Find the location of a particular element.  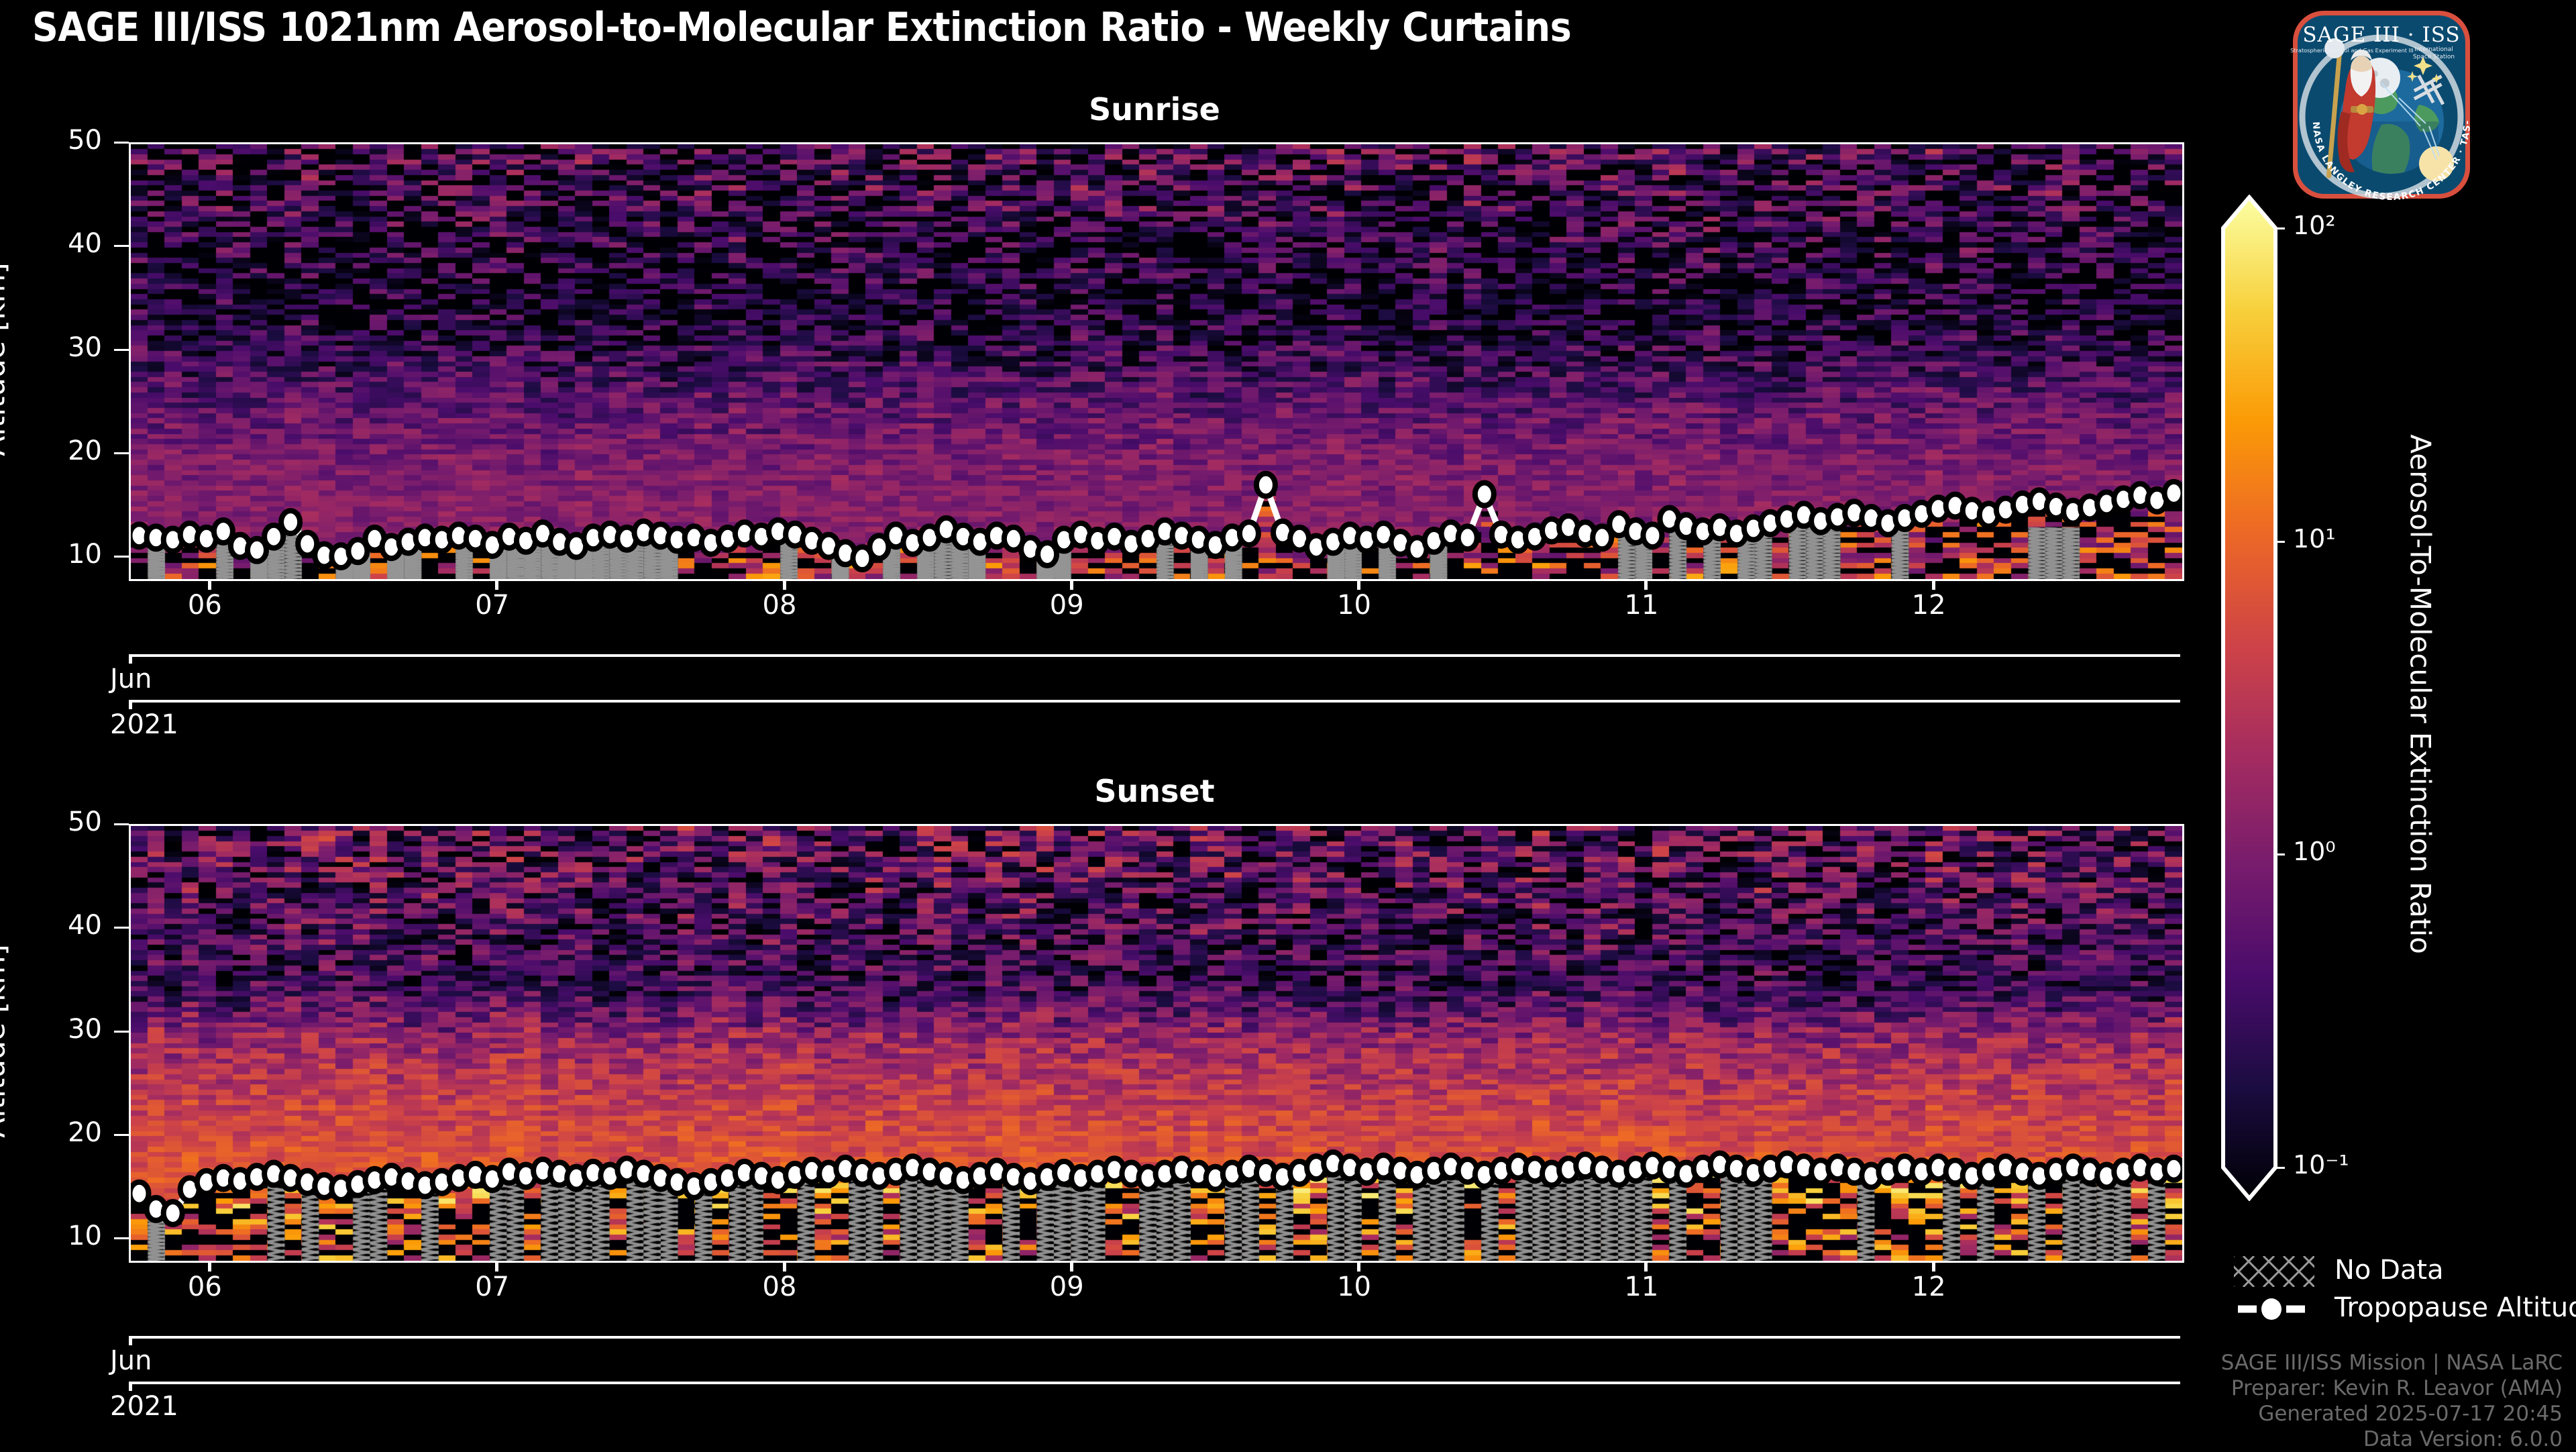

colorbar-tick-label: 10⁰ is located at coordinates (2314, 852).